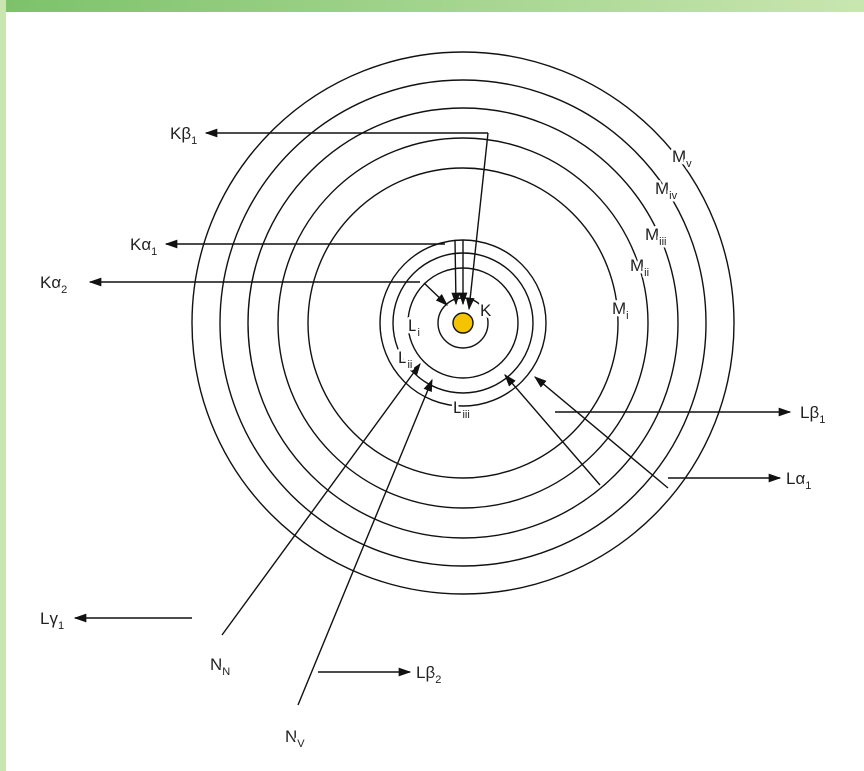  What do you see at coordinates (3, 385) in the screenshot?
I see `left-bar` at bounding box center [3, 385].